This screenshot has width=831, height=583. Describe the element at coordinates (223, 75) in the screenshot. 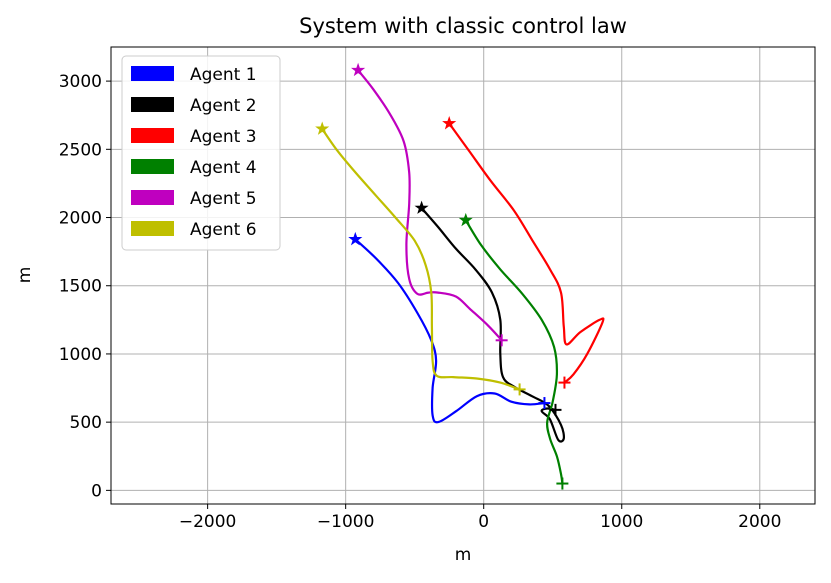

I see `legend-label-1: Agent 1` at that location.